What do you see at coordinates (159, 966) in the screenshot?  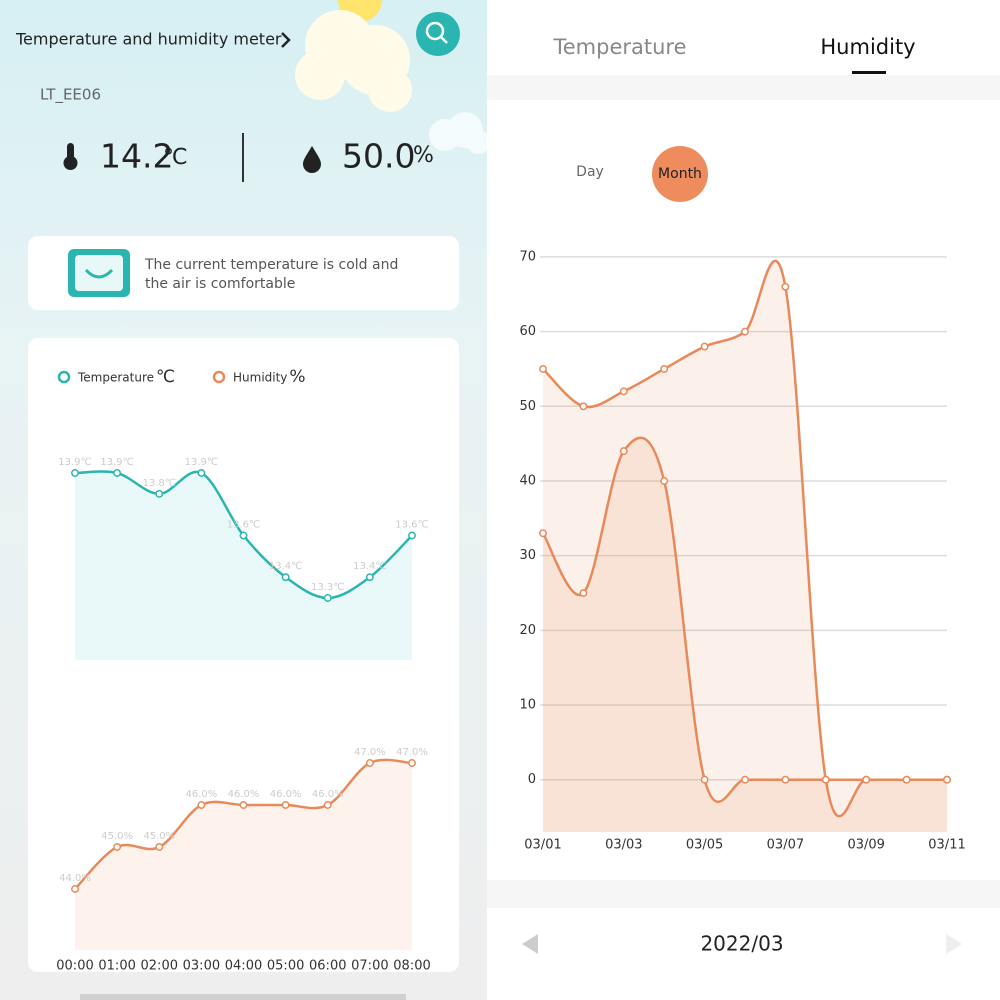 I see `x-tick-label: 02:00` at bounding box center [159, 966].